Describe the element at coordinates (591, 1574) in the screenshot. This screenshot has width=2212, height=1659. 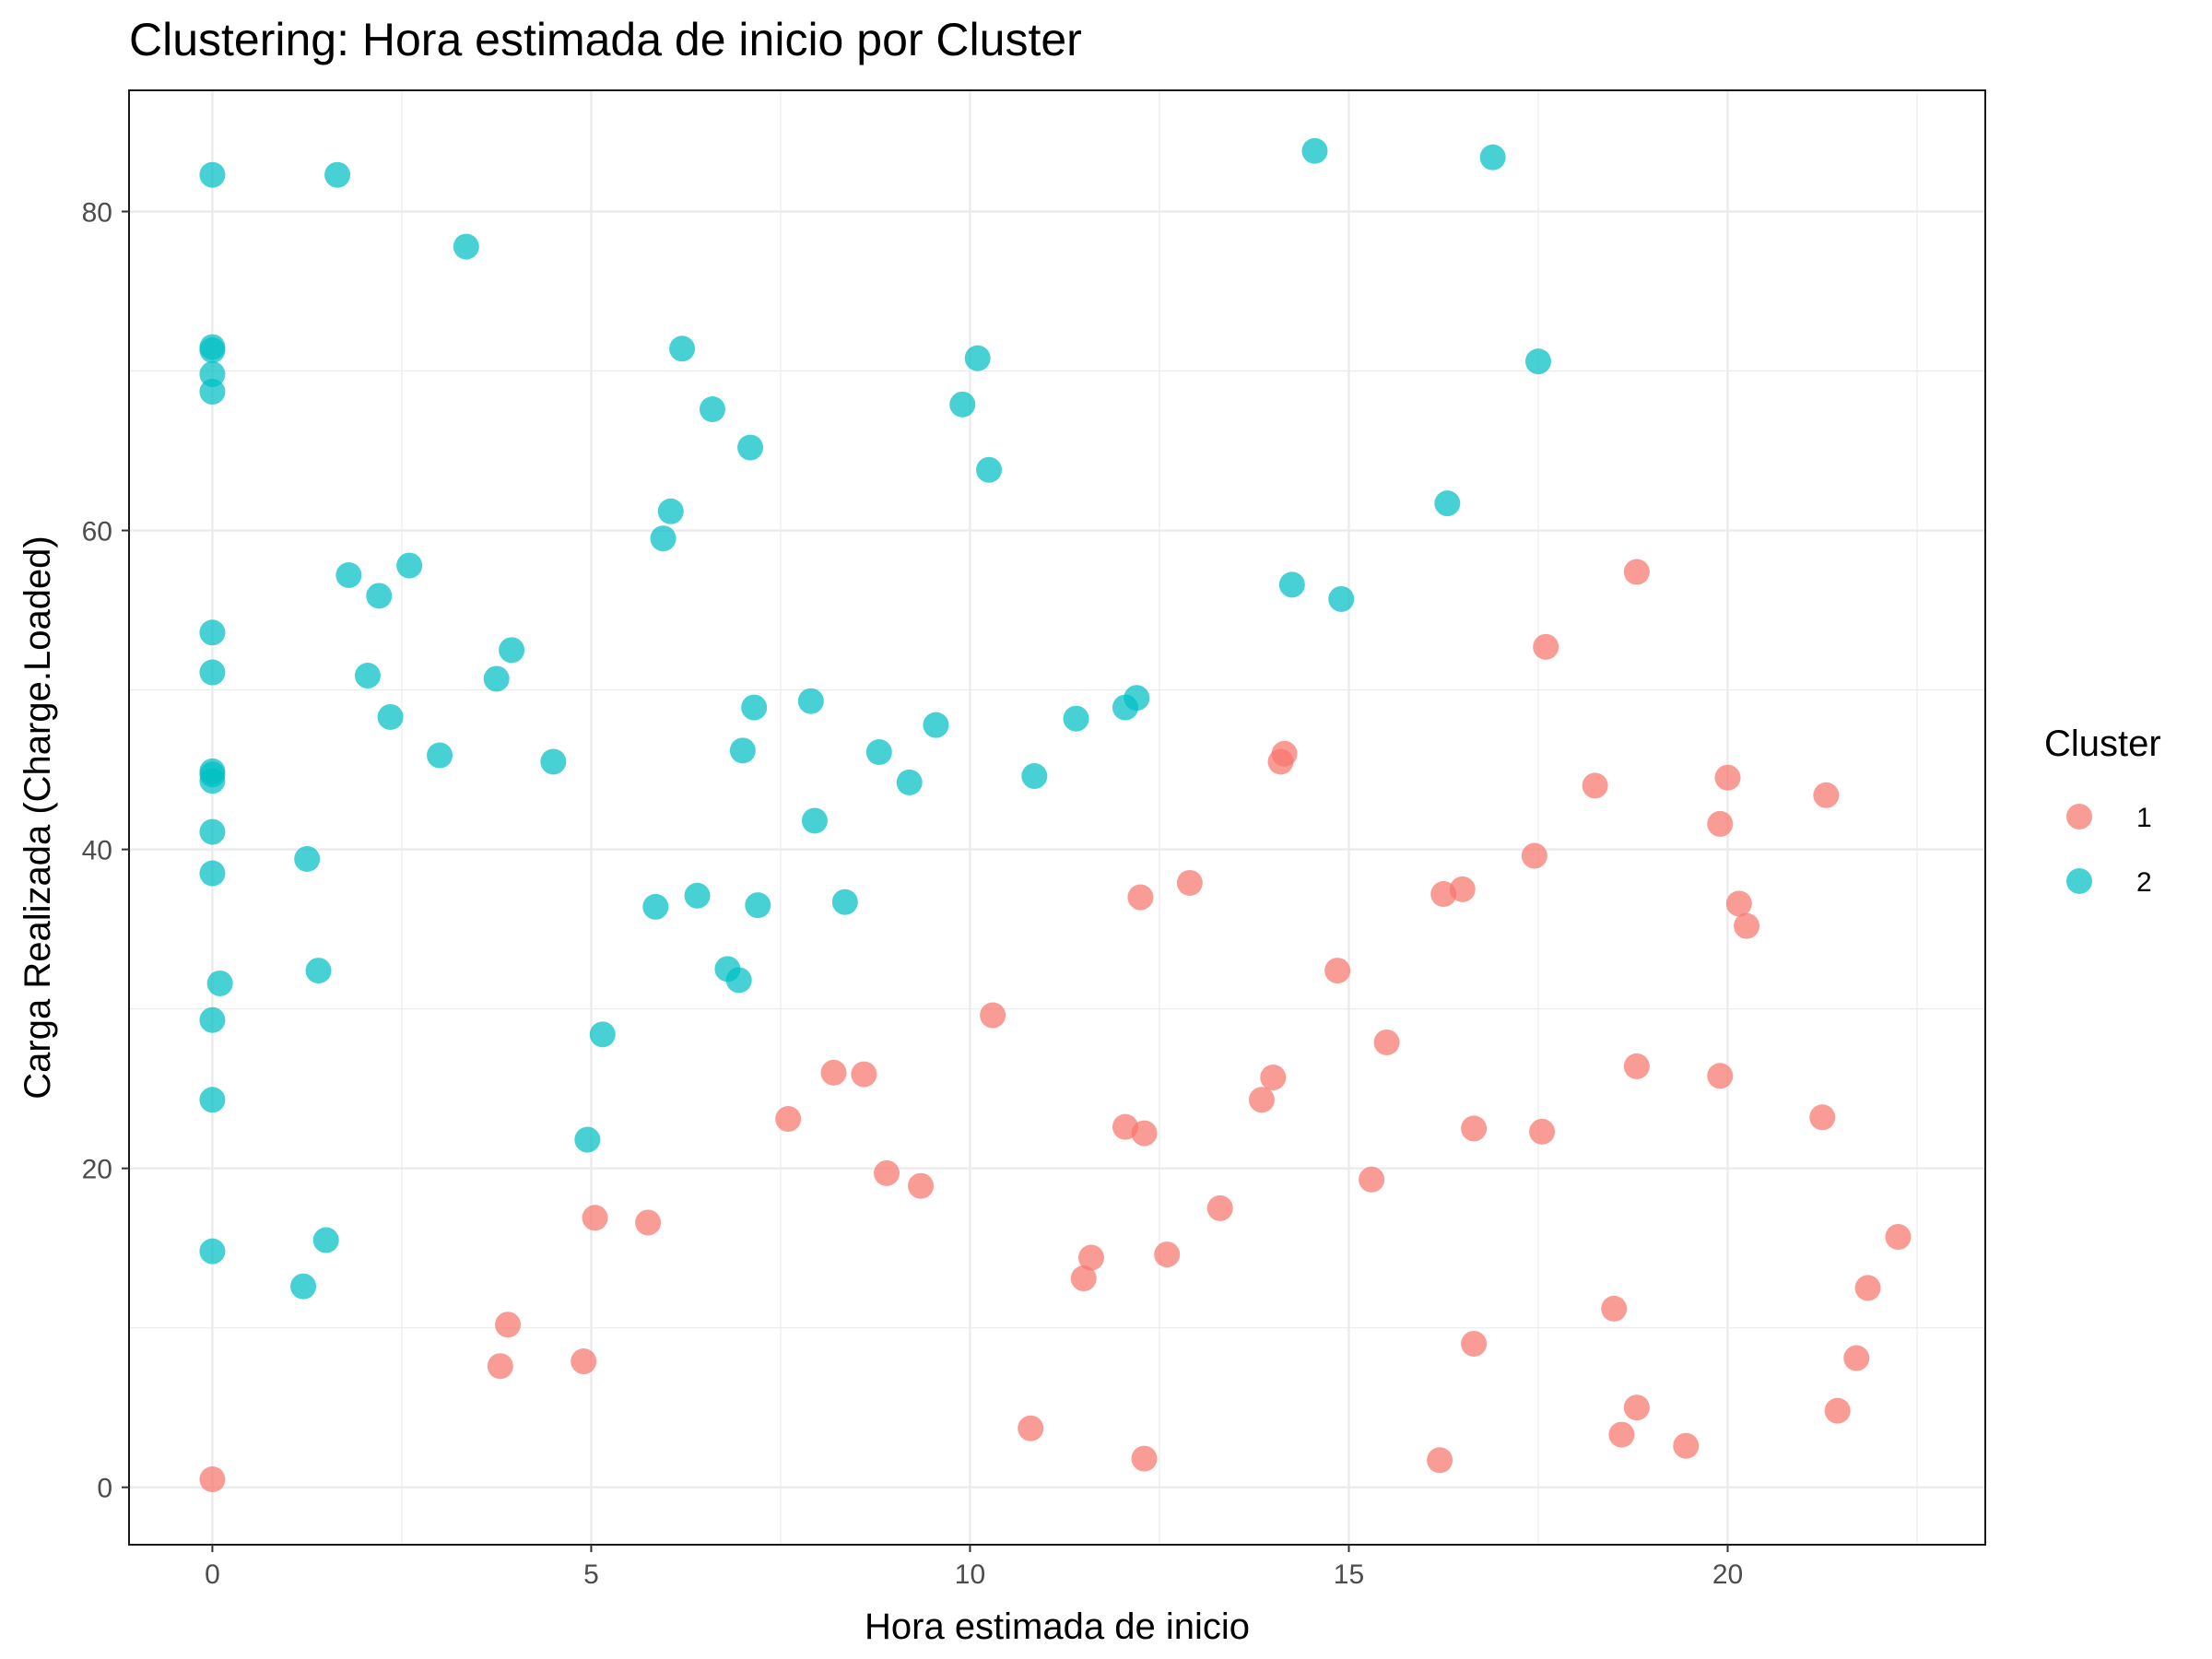
I see `x-tick-label: 5` at that location.